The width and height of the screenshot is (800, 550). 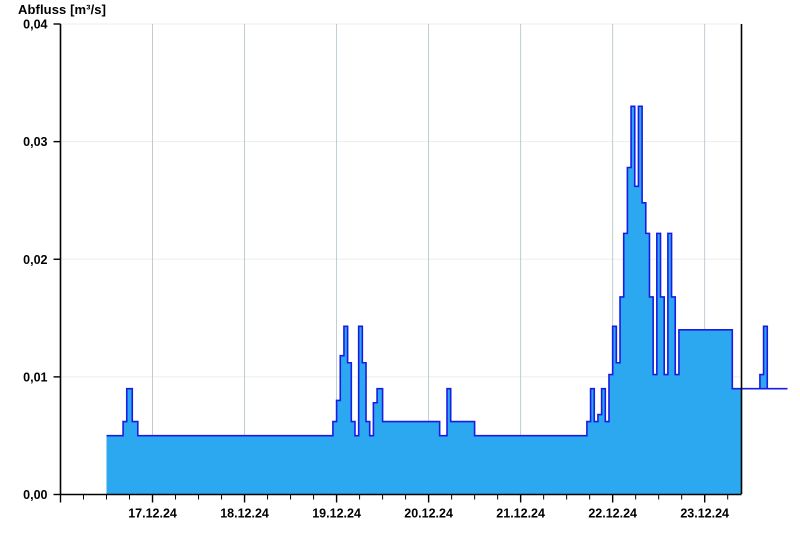 What do you see at coordinates (35, 260) in the screenshot?
I see `y-tick-label: 0,02` at bounding box center [35, 260].